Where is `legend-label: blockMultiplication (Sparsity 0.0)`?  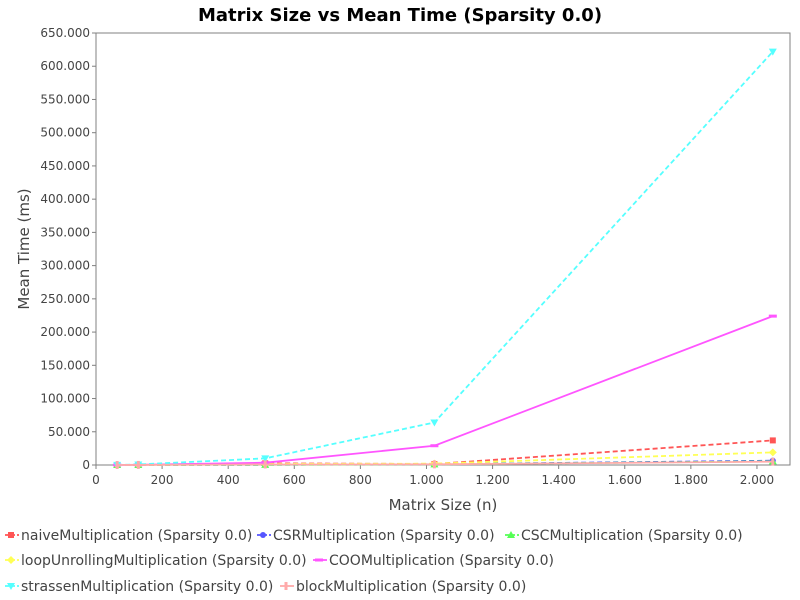
legend-label: blockMultiplication (Sparsity 0.0) is located at coordinates (411, 587).